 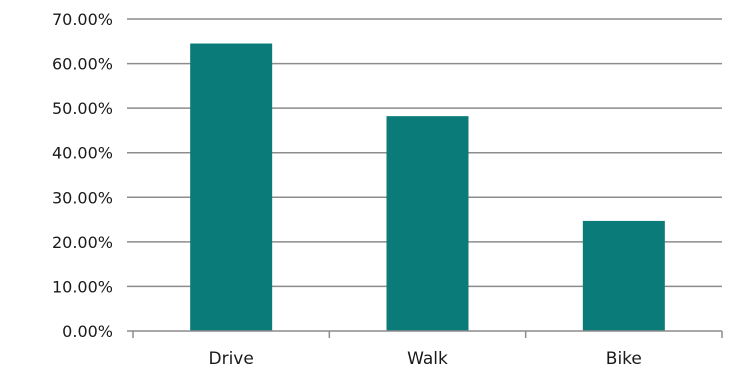 I want to click on y-tick-label: 10.00%, so click(x=82, y=286).